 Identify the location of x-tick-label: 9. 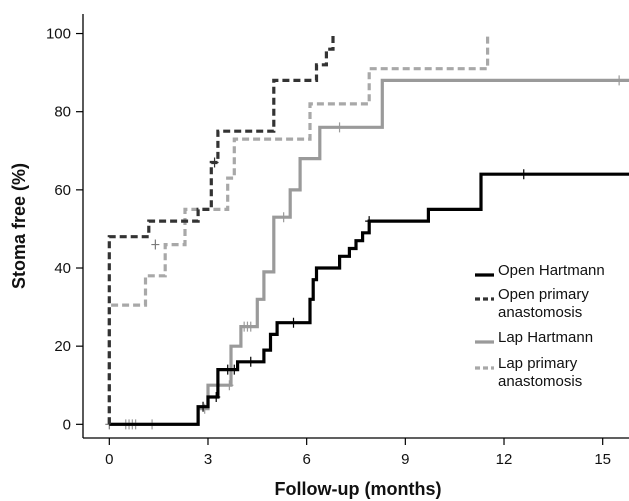
(405, 459).